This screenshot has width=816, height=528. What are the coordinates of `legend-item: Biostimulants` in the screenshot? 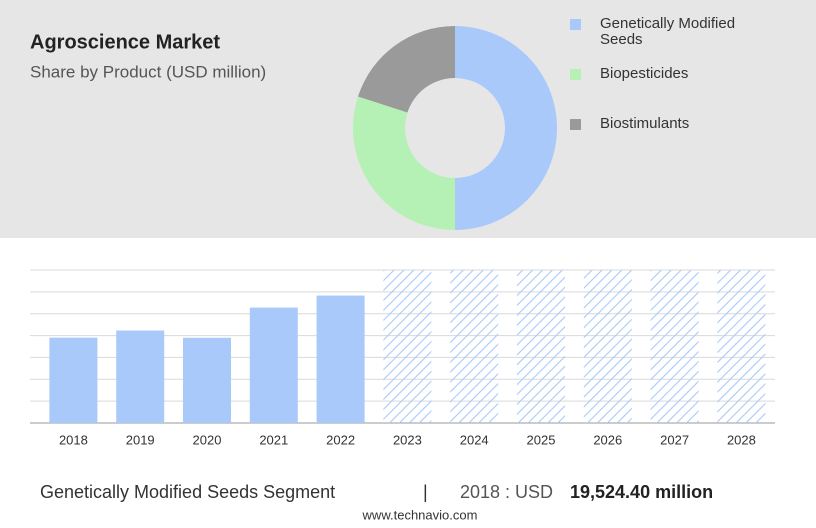 It's located at (680, 124).